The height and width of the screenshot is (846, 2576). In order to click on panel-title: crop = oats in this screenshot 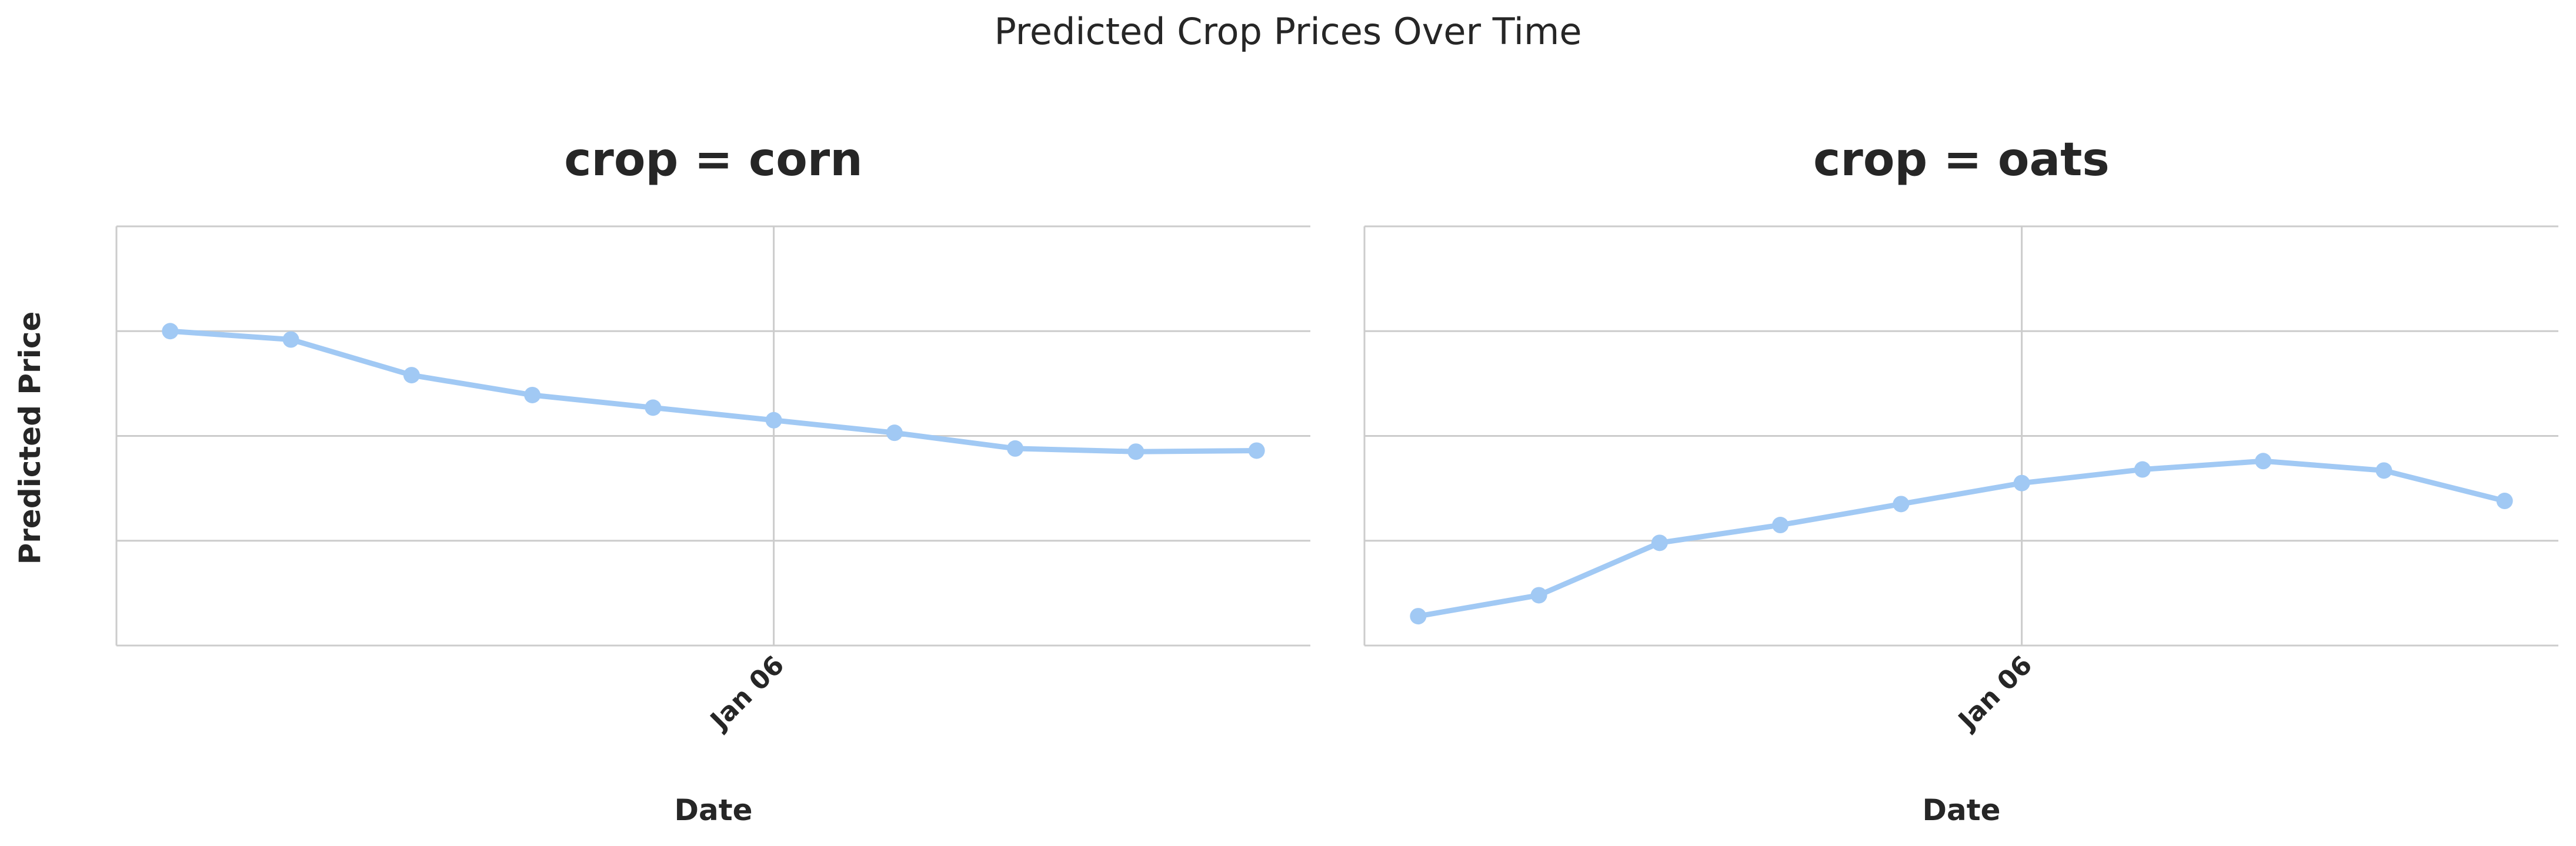, I will do `click(1961, 159)`.